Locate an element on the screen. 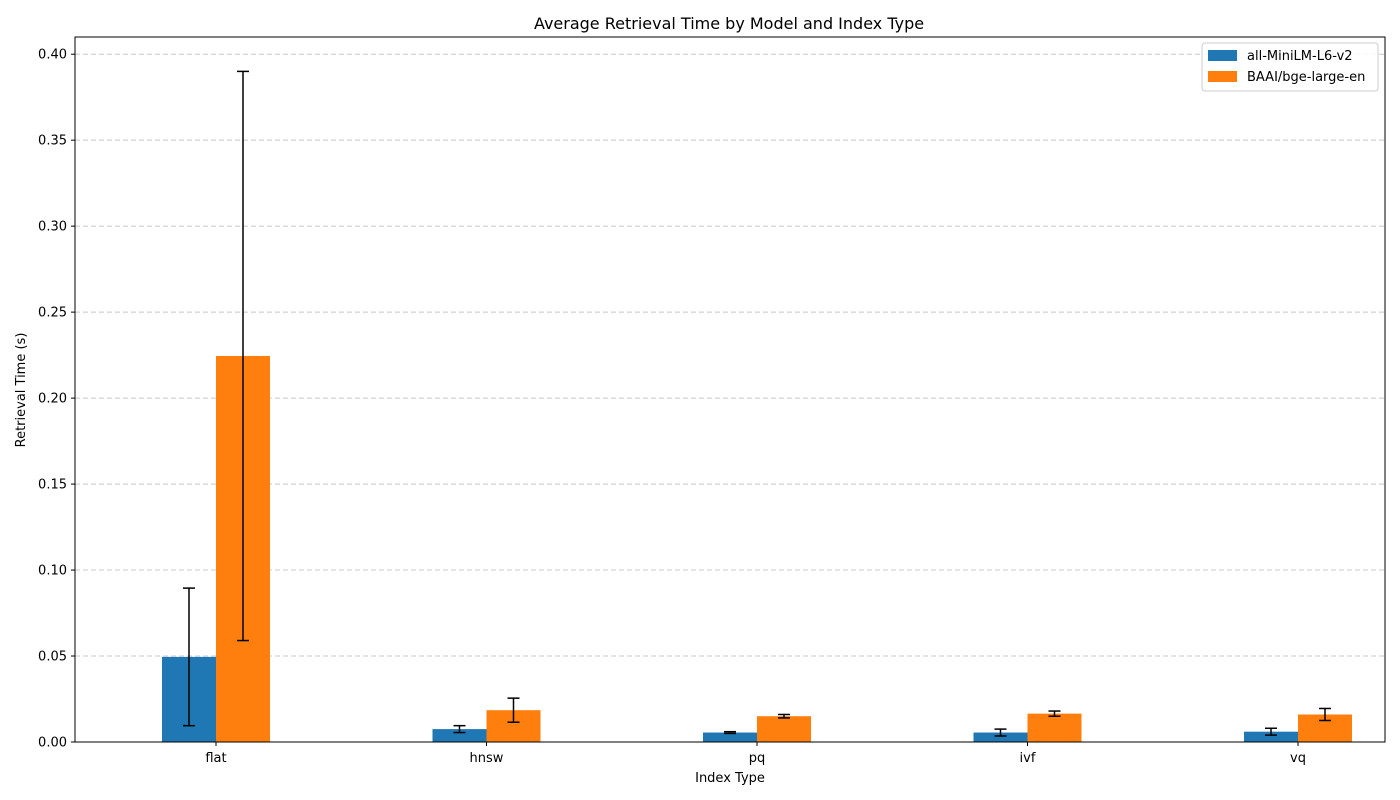  x-tick-label: ivf is located at coordinates (1028, 758).